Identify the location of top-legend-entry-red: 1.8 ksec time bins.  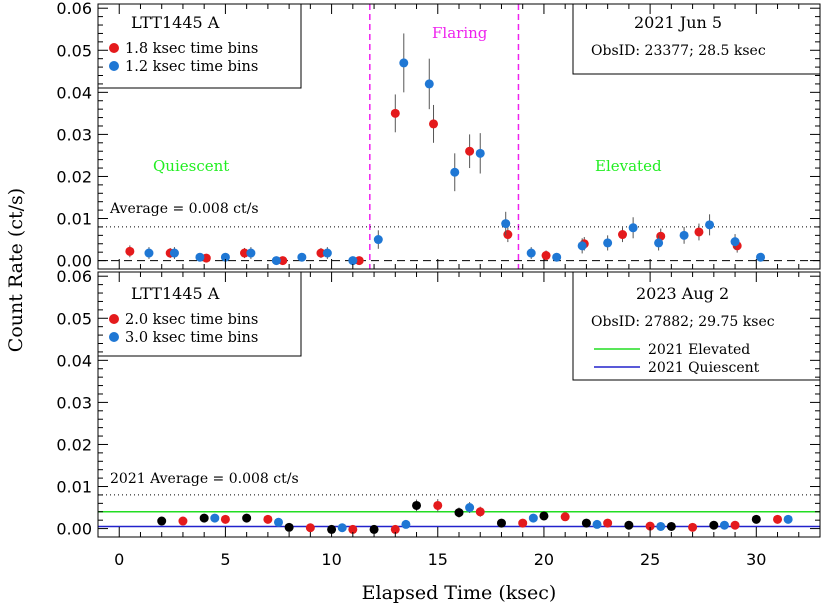
(191, 49).